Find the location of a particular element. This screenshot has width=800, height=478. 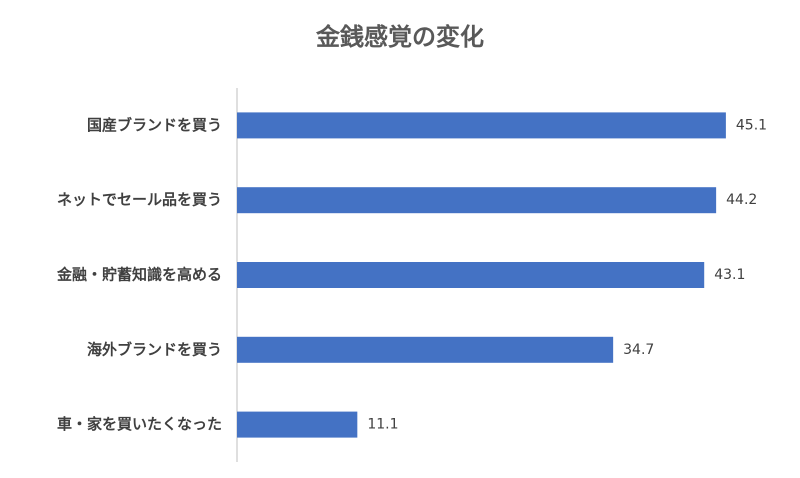

data-label: 34.7 is located at coordinates (638, 350).